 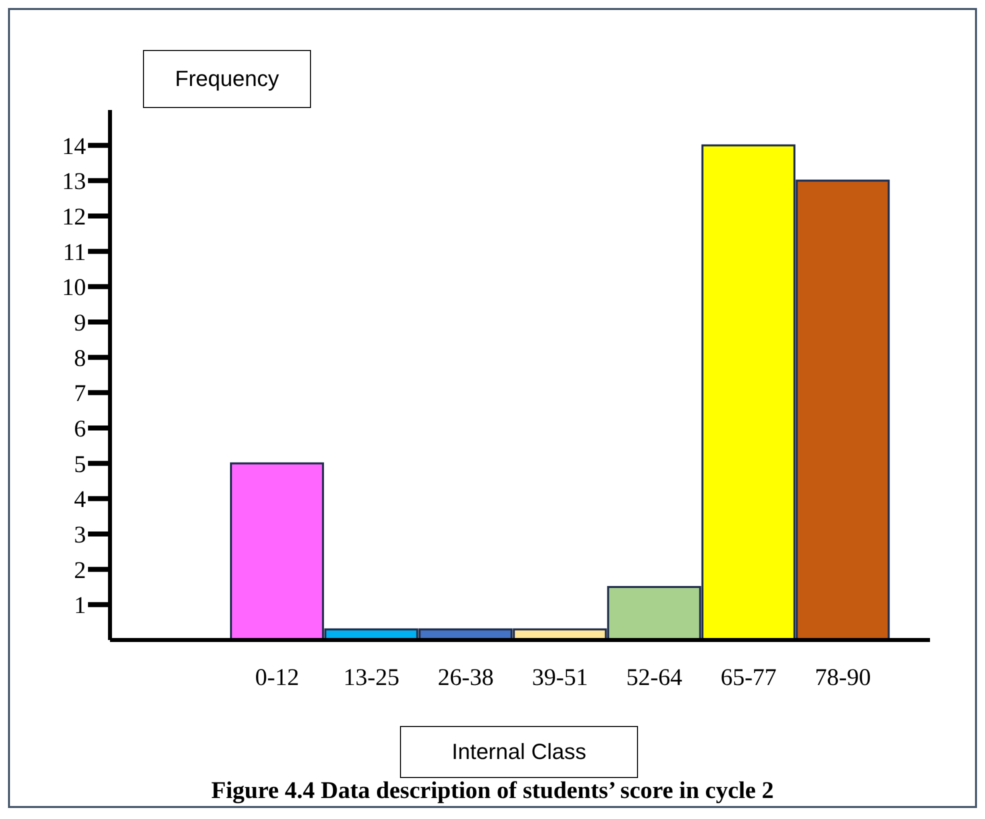 What do you see at coordinates (748, 678) in the screenshot?
I see `x-tick-label: 65-77` at bounding box center [748, 678].